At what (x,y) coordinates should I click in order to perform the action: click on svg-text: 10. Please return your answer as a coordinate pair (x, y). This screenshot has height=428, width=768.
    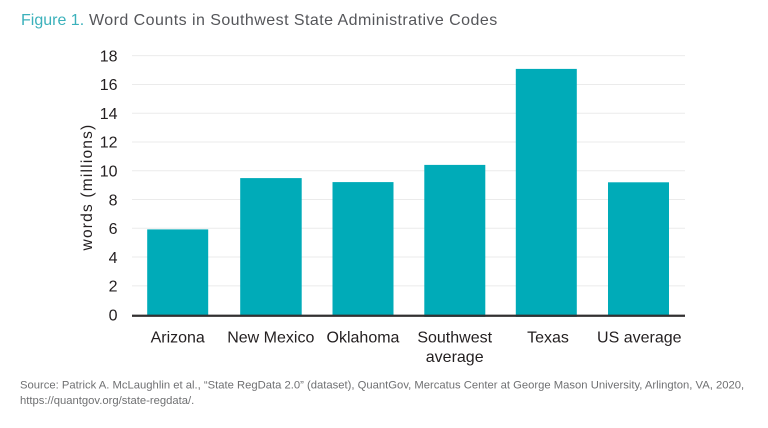
    Looking at the image, I should click on (109, 172).